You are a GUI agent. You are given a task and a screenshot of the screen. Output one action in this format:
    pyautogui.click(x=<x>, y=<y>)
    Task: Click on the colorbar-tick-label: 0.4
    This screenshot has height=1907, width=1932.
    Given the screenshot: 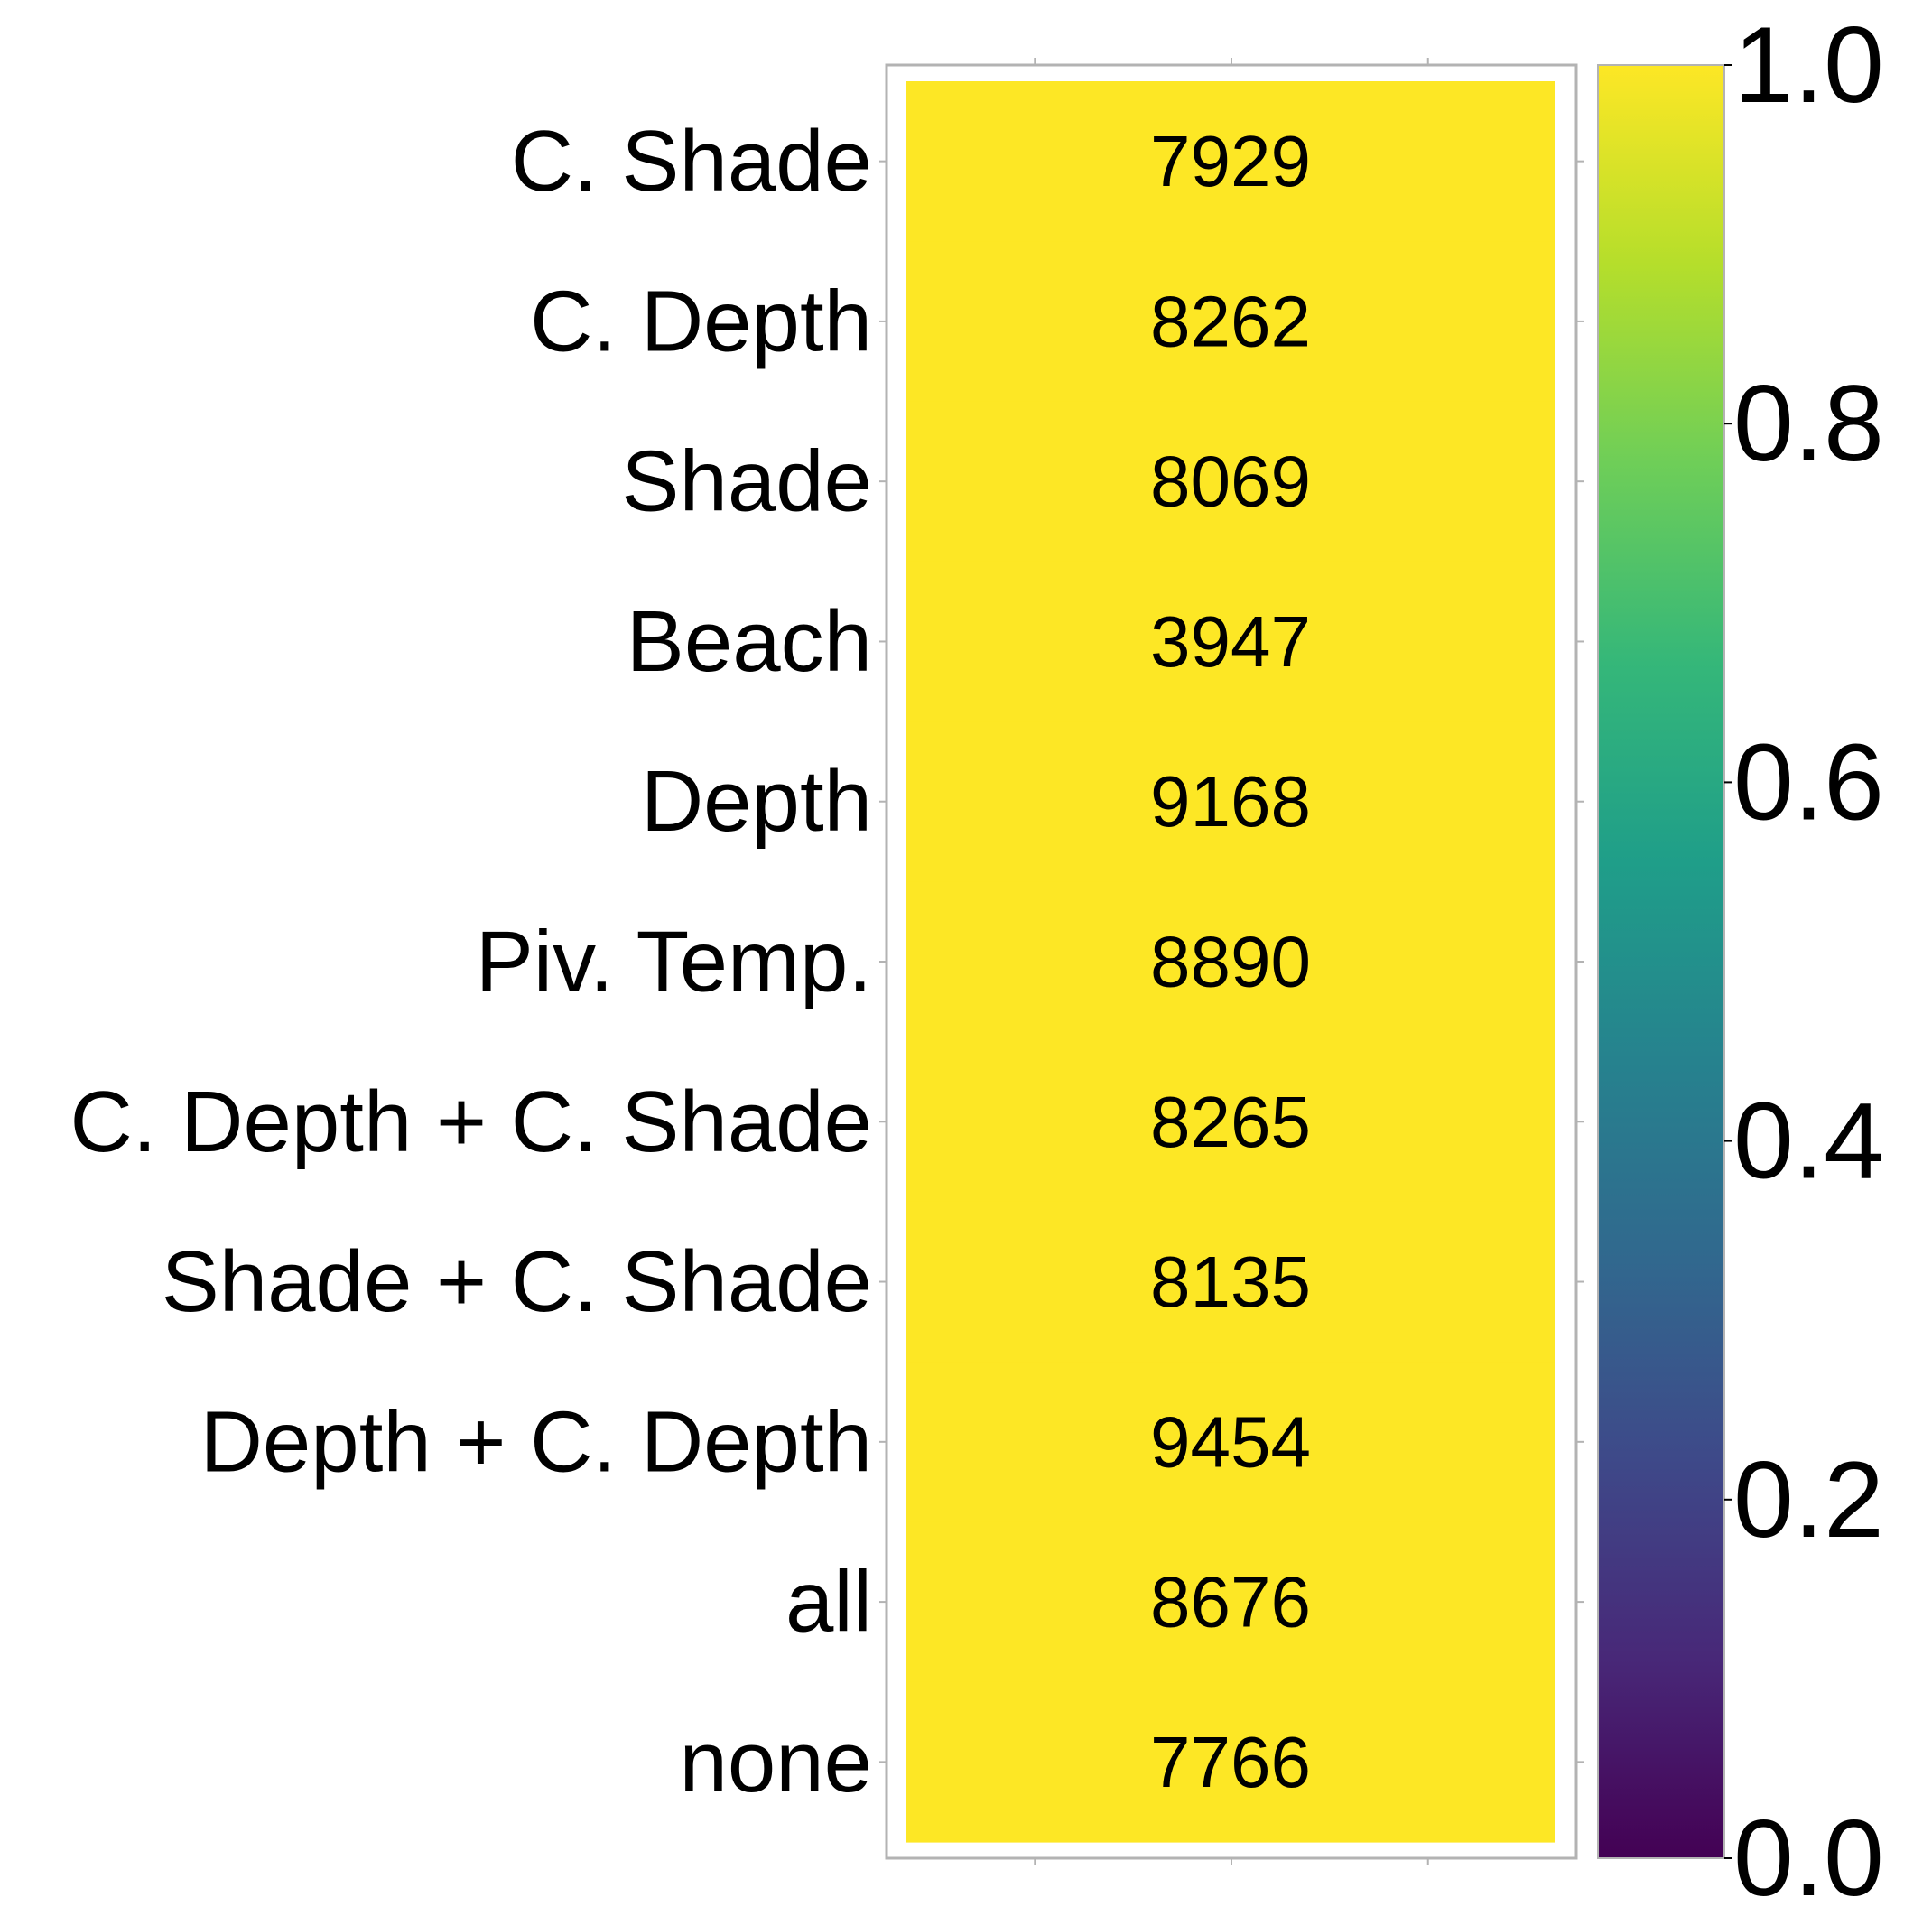 What is the action you would take?
    pyautogui.click(x=1808, y=1141)
    